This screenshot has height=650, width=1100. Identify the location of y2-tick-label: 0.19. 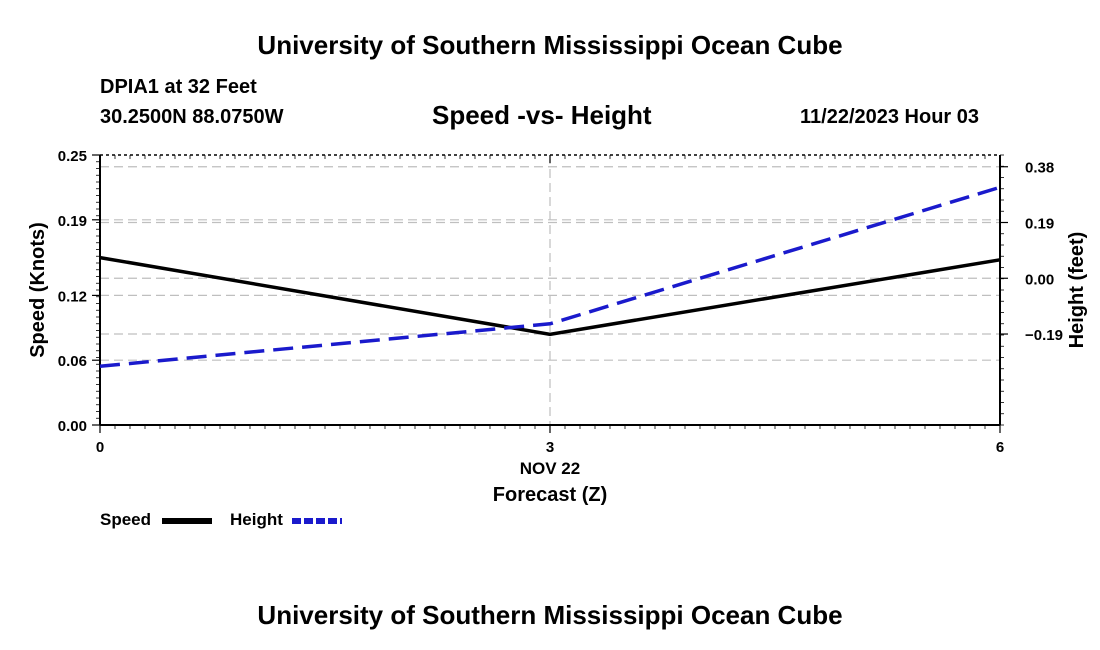
(1039, 224).